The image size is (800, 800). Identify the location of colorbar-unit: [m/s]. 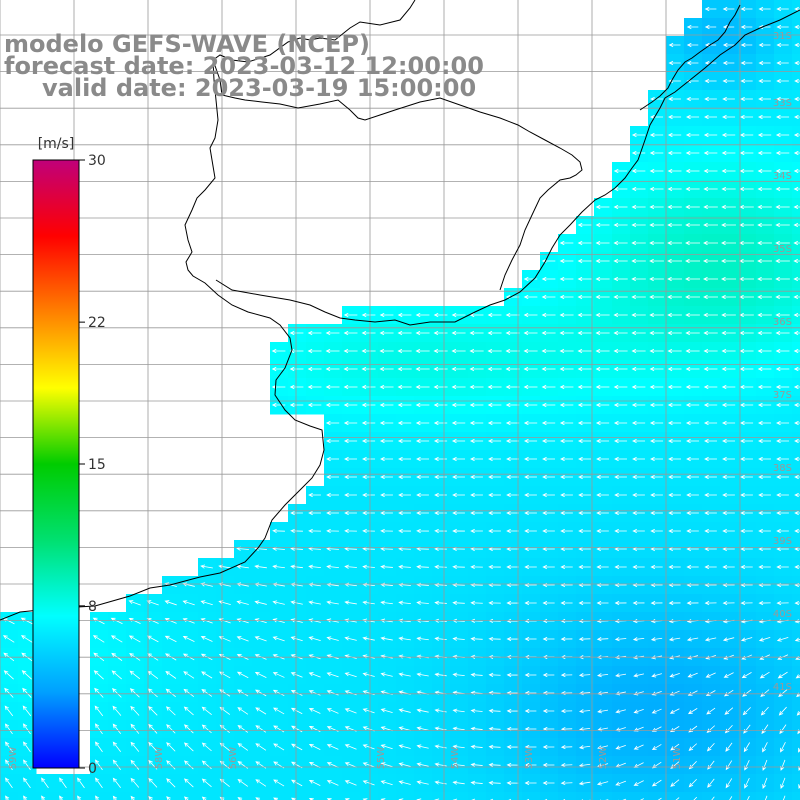
(56, 144).